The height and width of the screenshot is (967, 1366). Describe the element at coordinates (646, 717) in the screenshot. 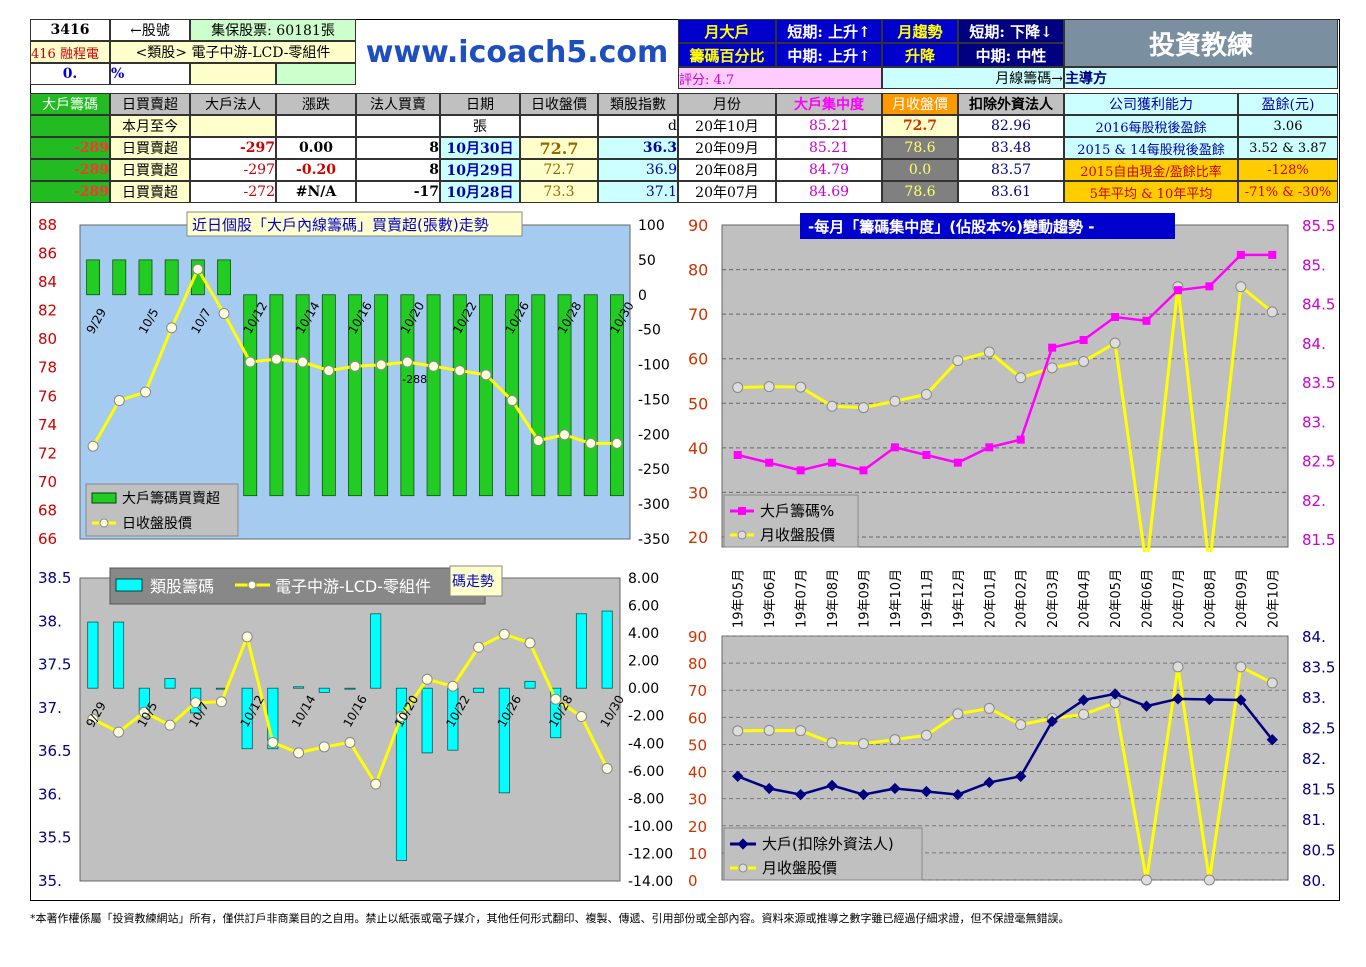

I see `right-axis-tick: -2.00` at that location.